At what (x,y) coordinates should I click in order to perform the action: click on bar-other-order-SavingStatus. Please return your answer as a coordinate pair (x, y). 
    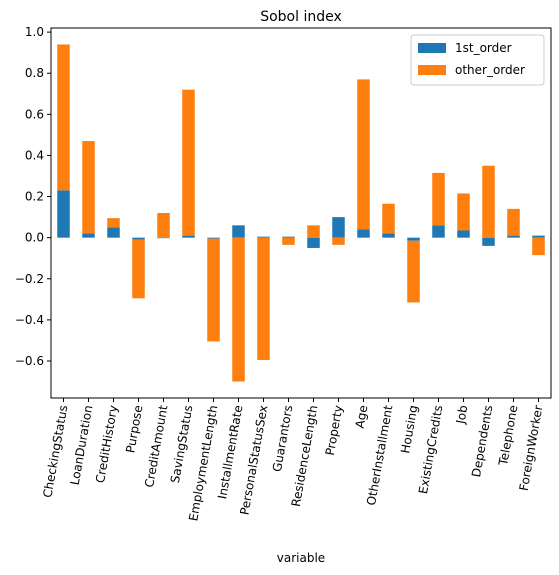
    Looking at the image, I should click on (188, 162).